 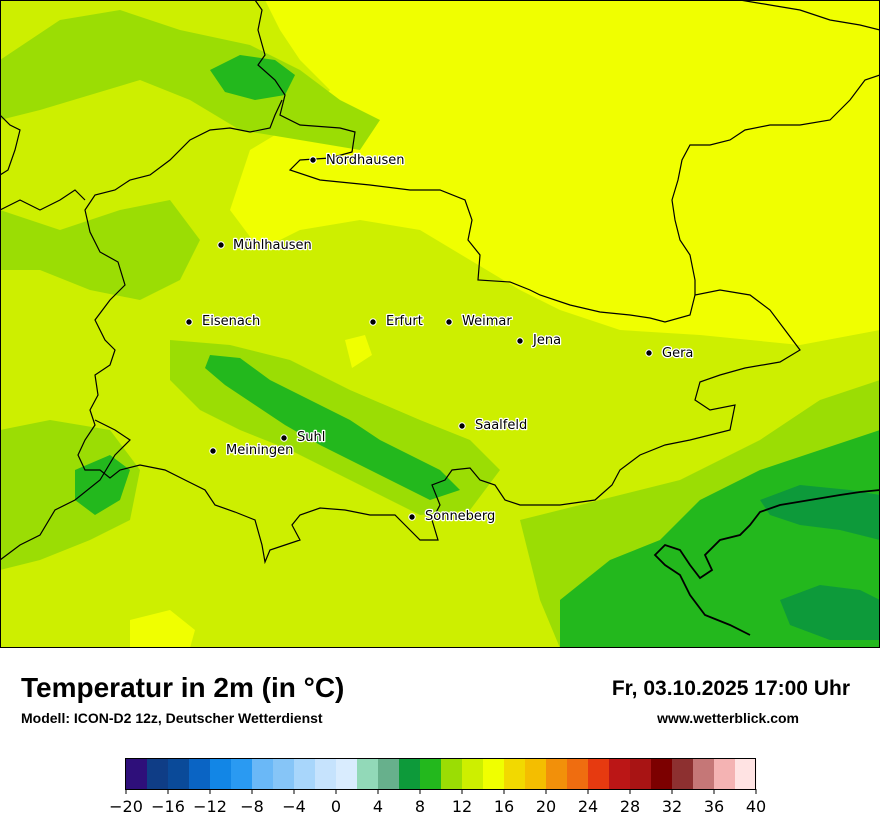 I want to click on state-border-northeast, so click(x=809, y=15).